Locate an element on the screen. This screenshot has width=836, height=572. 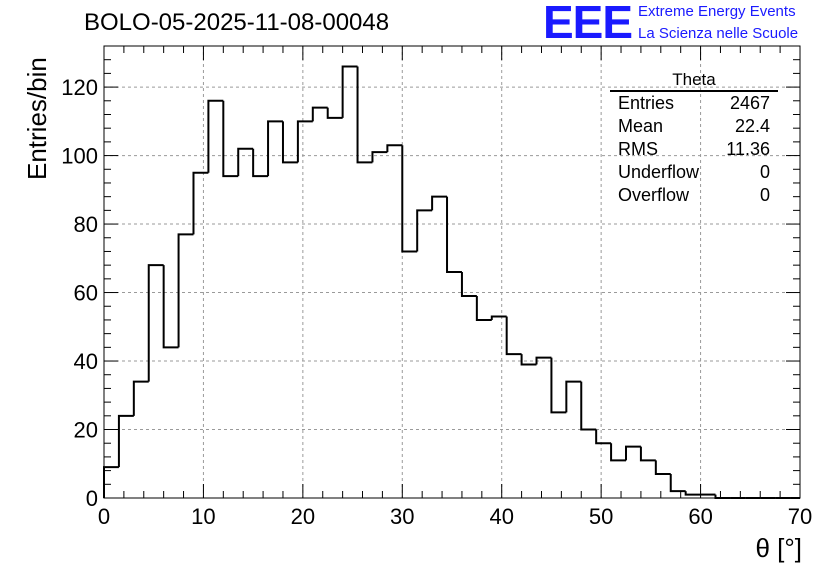
logo-line-1: Extreme Energy Events is located at coordinates (717, 11).